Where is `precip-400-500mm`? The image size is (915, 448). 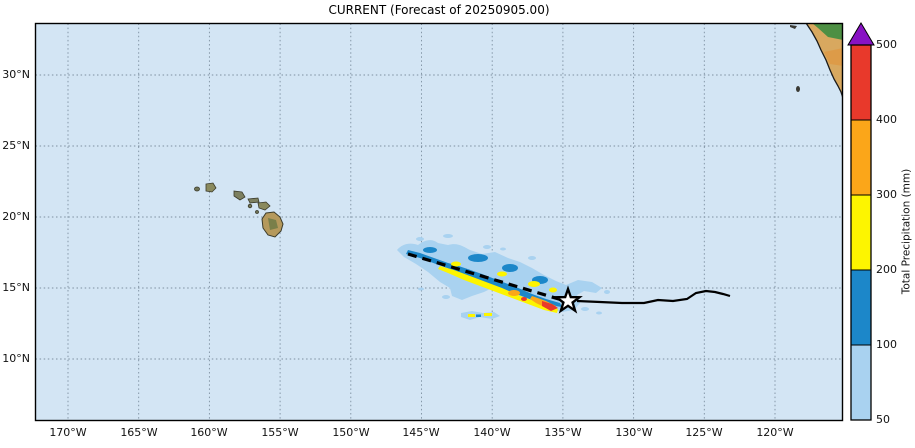 precip-400-500mm is located at coordinates (539, 304).